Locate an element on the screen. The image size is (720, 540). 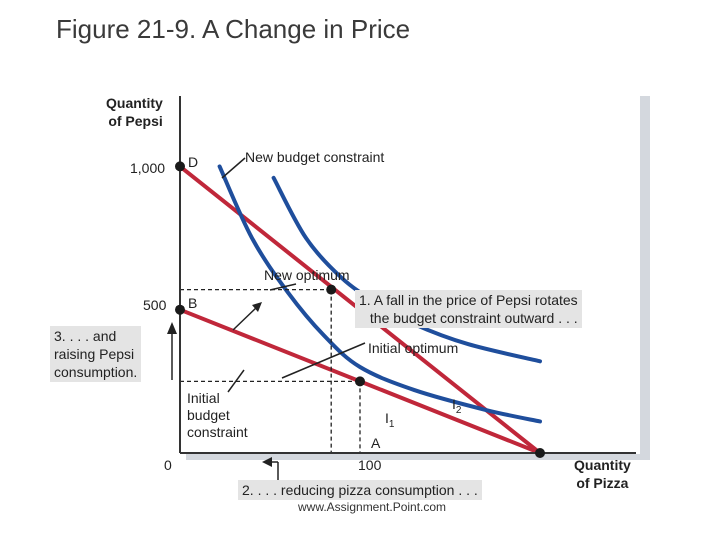
i2-label: I2 is located at coordinates (456, 407).